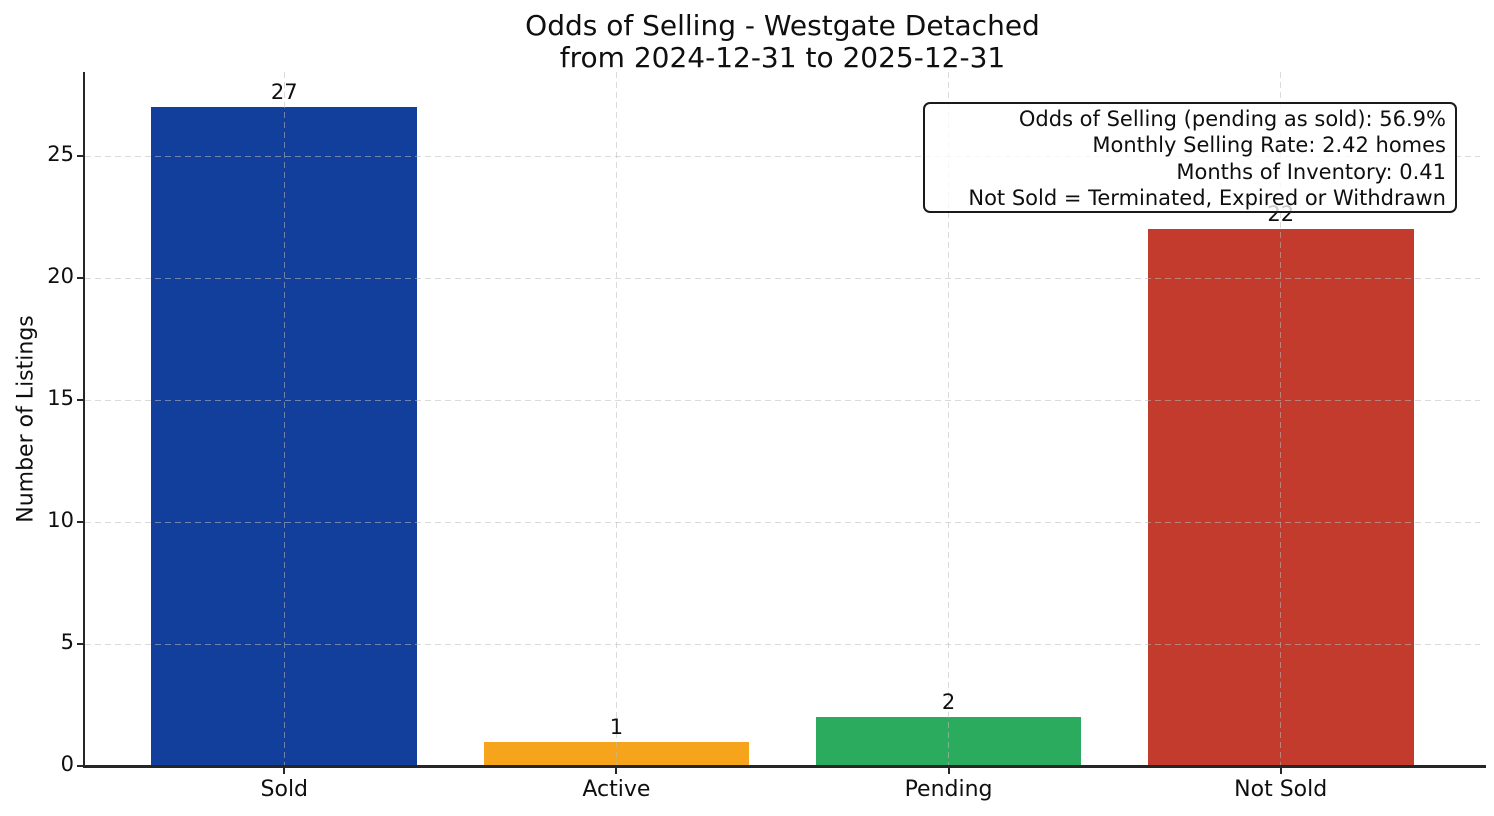 Image resolution: width=1494 pixels, height=816 pixels. What do you see at coordinates (948, 789) in the screenshot?
I see `x-tick-label-pending: Pending` at bounding box center [948, 789].